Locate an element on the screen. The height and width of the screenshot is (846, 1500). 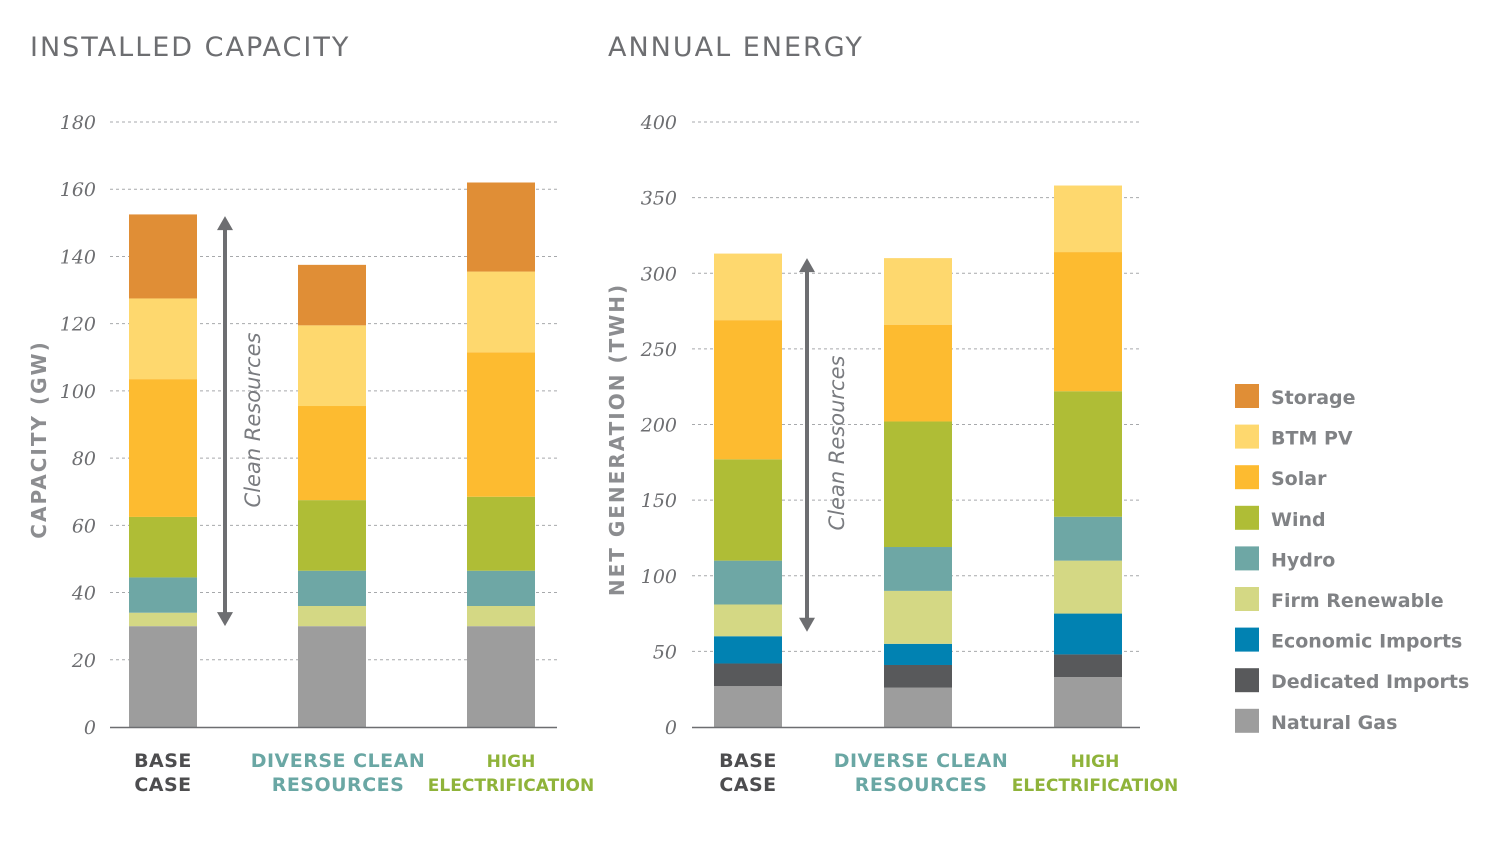
y-axis-label: CAPACITY (GW) is located at coordinates (39, 439).